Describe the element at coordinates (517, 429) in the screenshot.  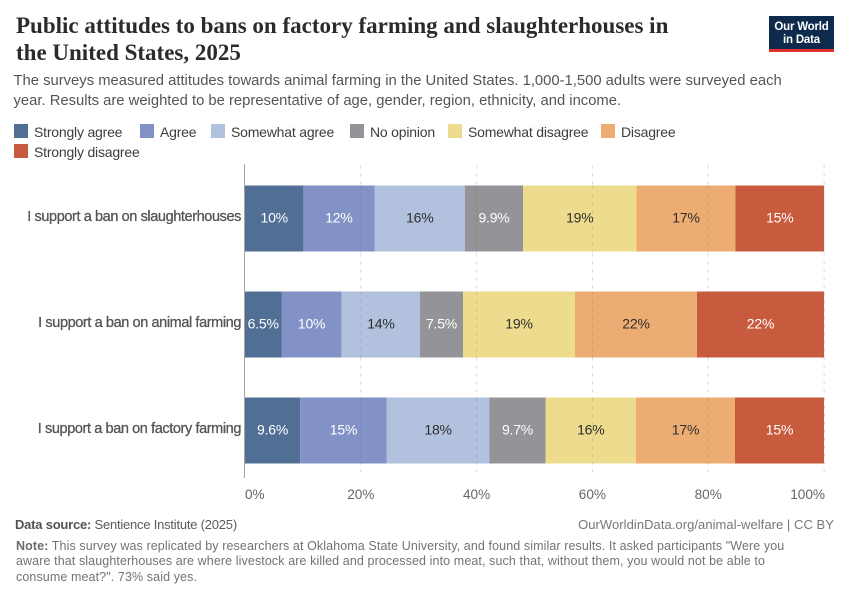
I see `svg-text: 9.7%` at that location.